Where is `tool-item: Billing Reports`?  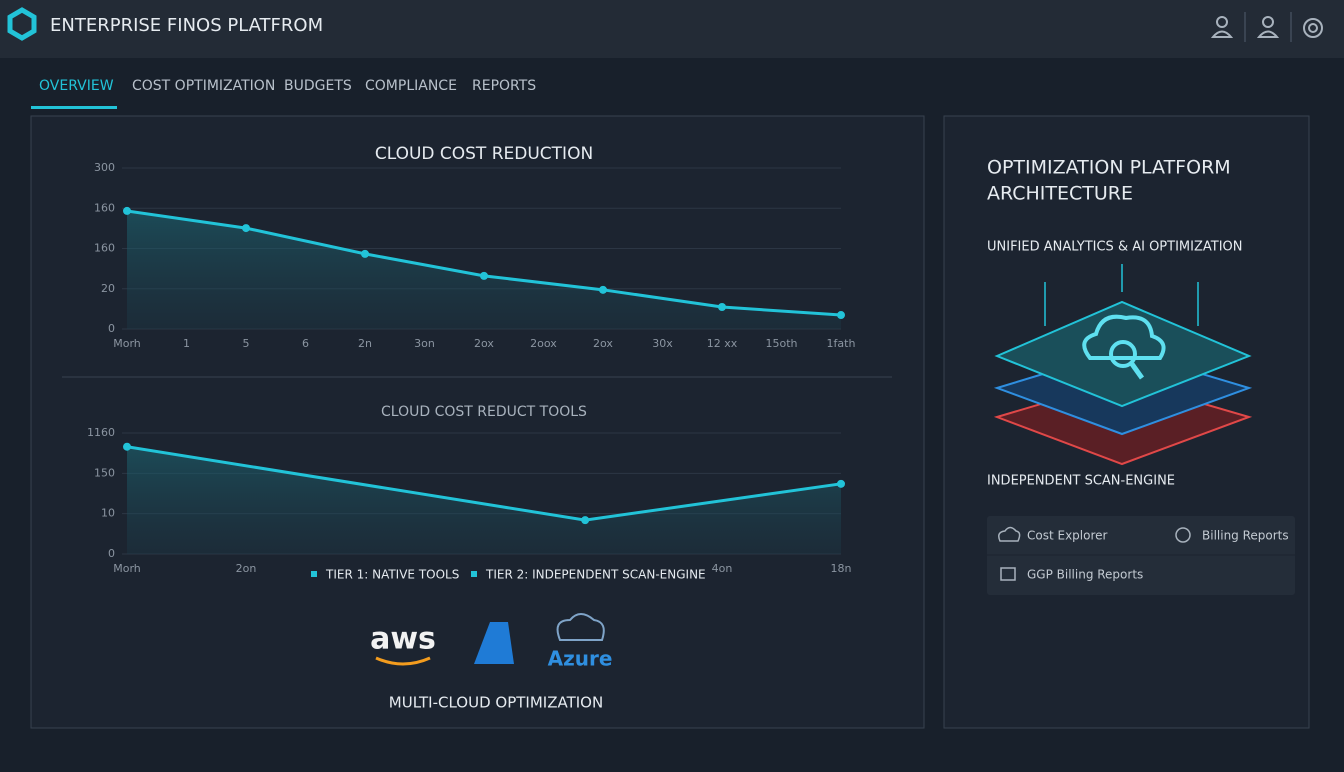 tool-item: Billing Reports is located at coordinates (1245, 536).